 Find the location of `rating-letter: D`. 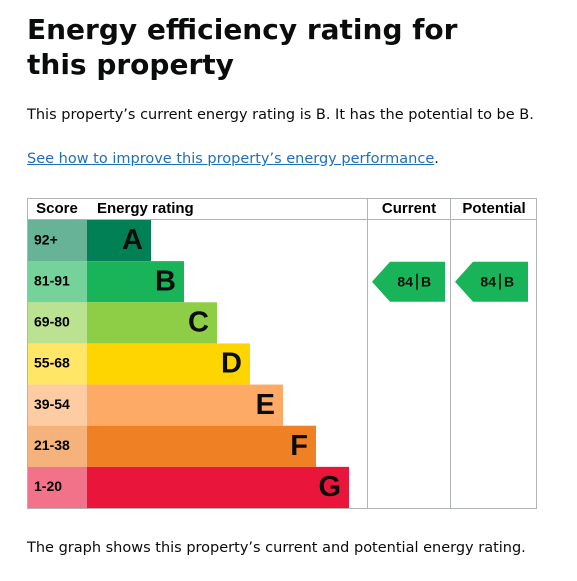

rating-letter: D is located at coordinates (231, 364).